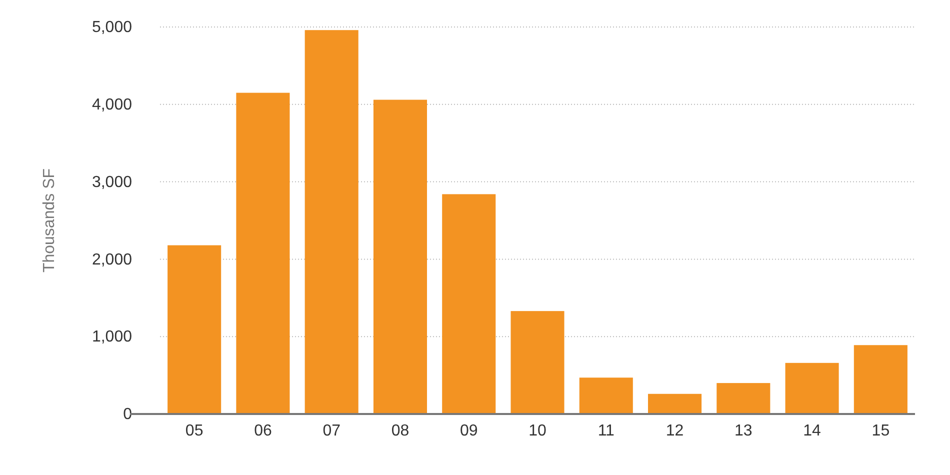 This screenshot has width=950, height=475. What do you see at coordinates (112, 27) in the screenshot?
I see `y-tick-label: 5,000` at bounding box center [112, 27].